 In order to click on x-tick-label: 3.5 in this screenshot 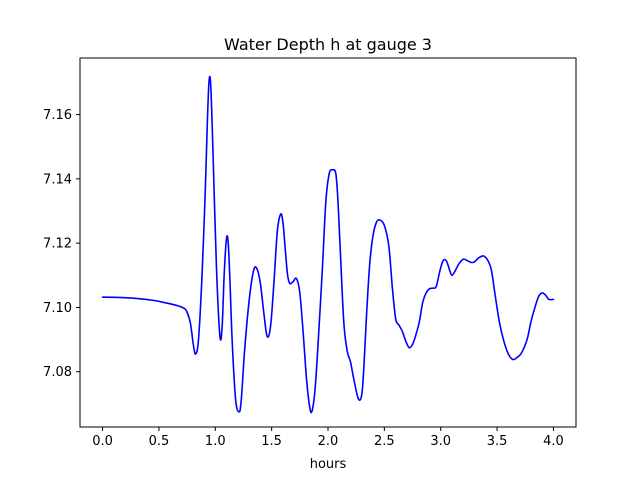, I will do `click(497, 441)`.